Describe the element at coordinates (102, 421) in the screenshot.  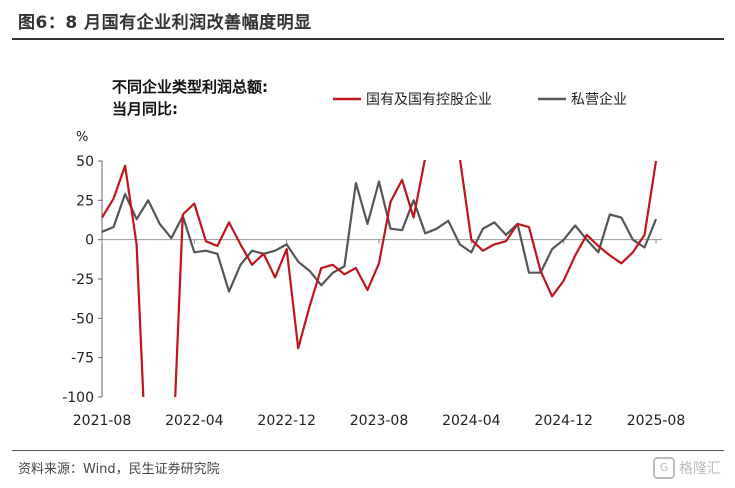
I see `x-tick-label: 2021-08` at that location.